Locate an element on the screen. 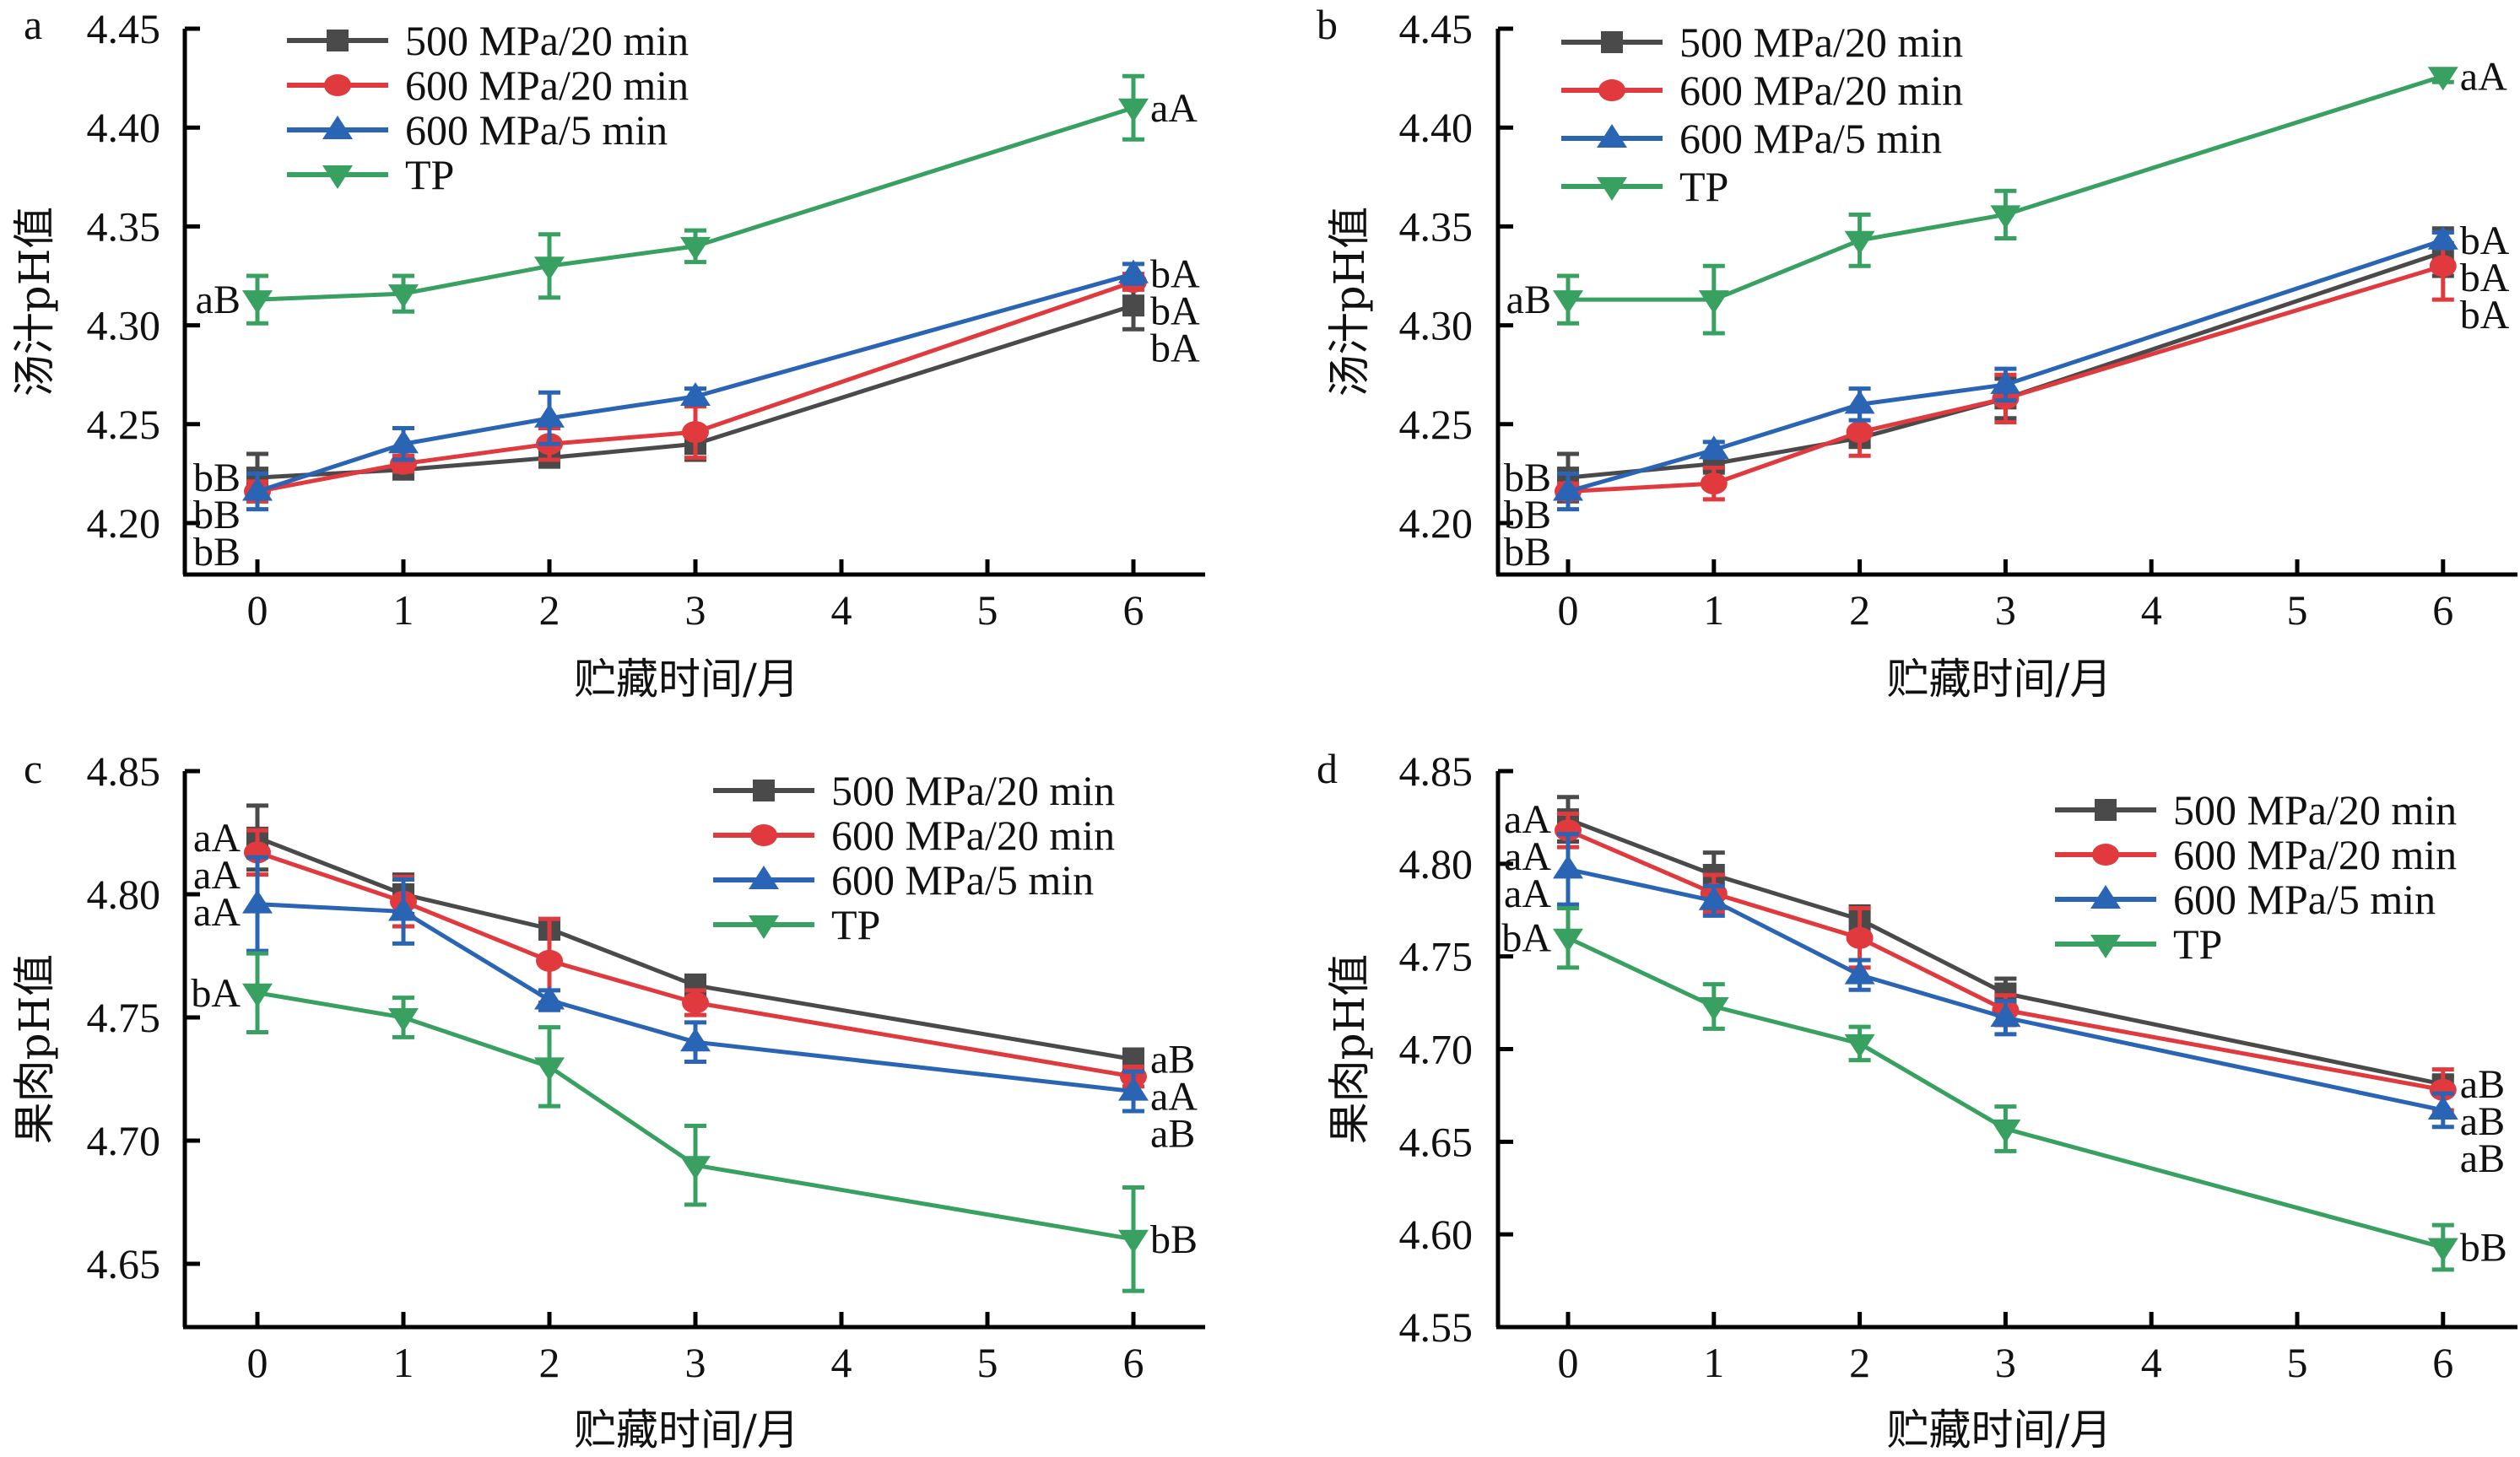 This screenshot has height=1457, width=2520. panel-letter: a is located at coordinates (33, 25).